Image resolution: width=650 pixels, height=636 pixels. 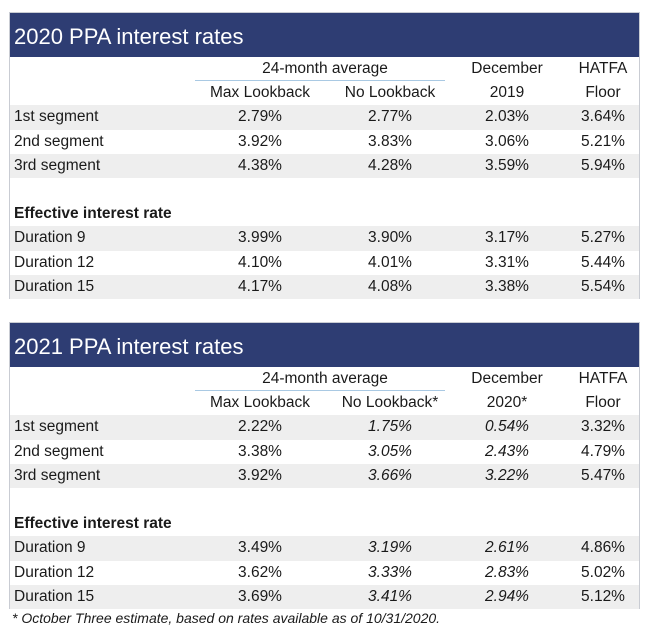 I want to click on cell-no-lookback: 2.77%, so click(x=390, y=117).